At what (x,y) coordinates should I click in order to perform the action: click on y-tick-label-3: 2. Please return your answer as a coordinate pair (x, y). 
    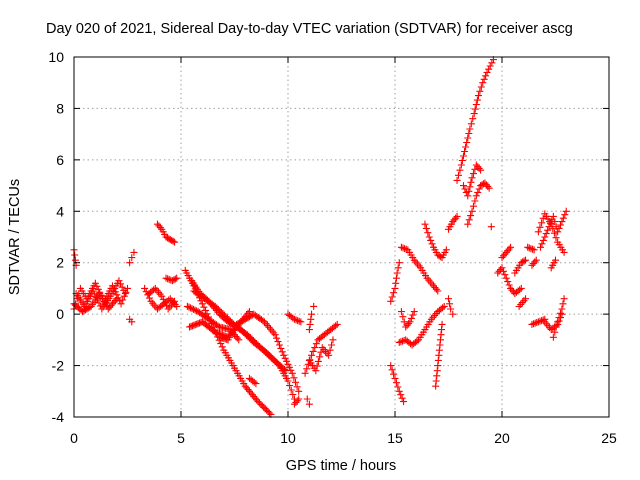
    Looking at the image, I should click on (60, 263).